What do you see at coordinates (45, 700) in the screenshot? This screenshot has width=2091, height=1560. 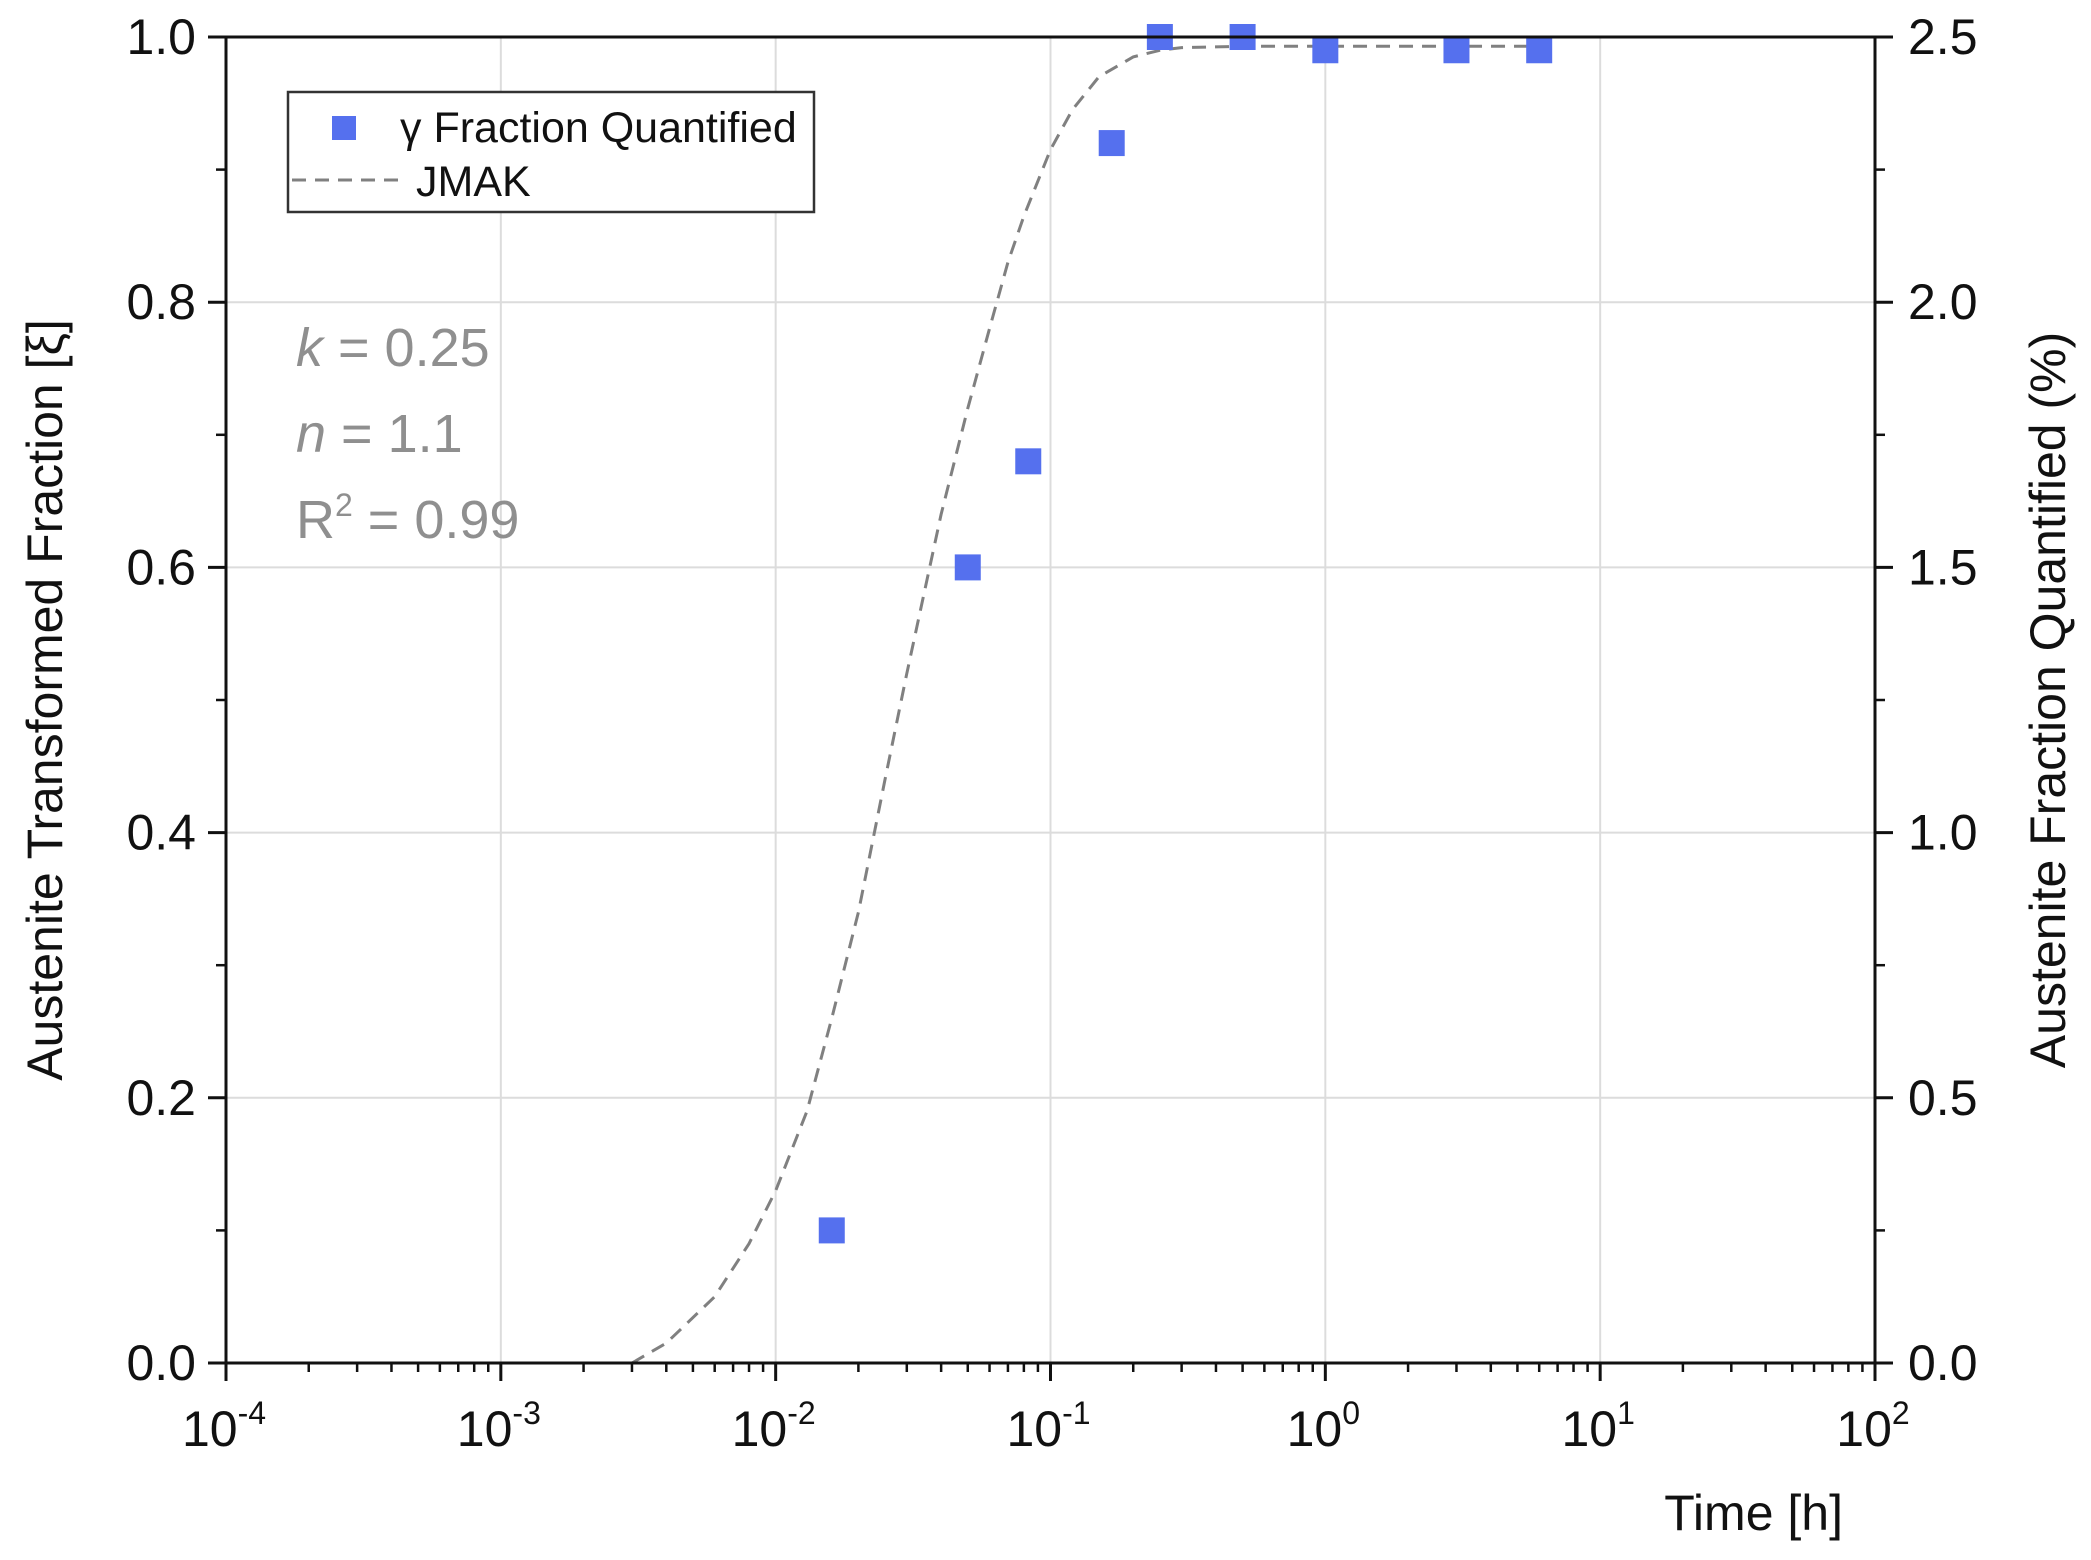 I see `y-axis-title: Austenite Transformed Fraction [ξ]` at bounding box center [45, 700].